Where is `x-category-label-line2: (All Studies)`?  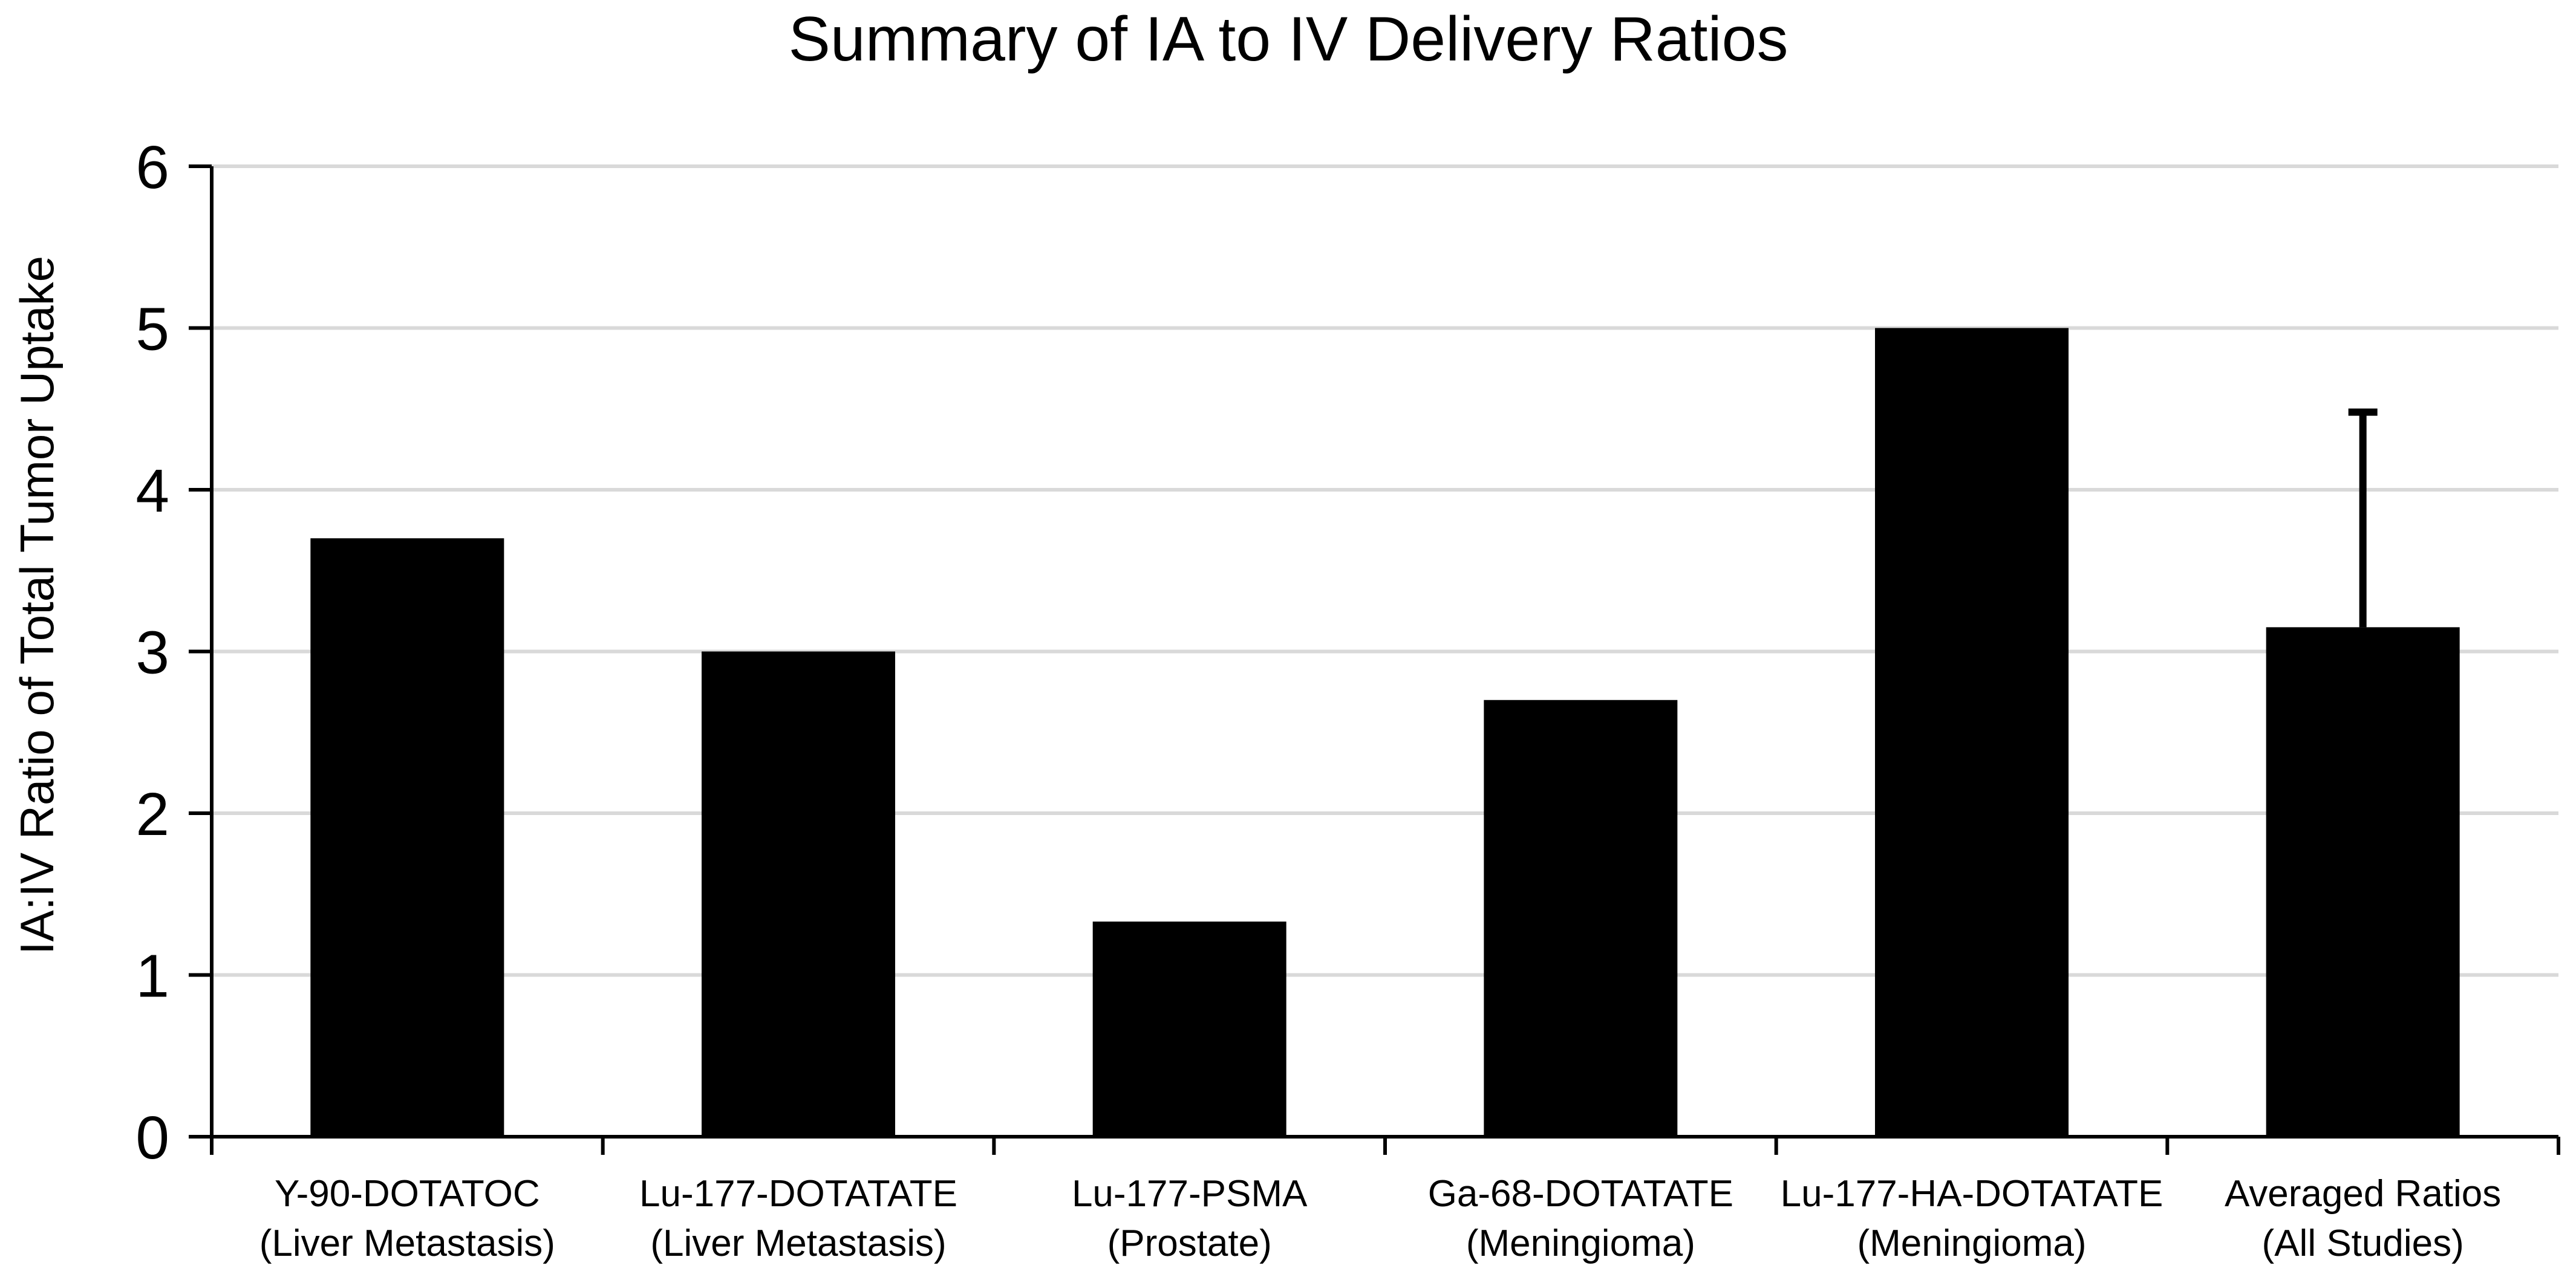 x-category-label-line2: (All Studies) is located at coordinates (2363, 1243).